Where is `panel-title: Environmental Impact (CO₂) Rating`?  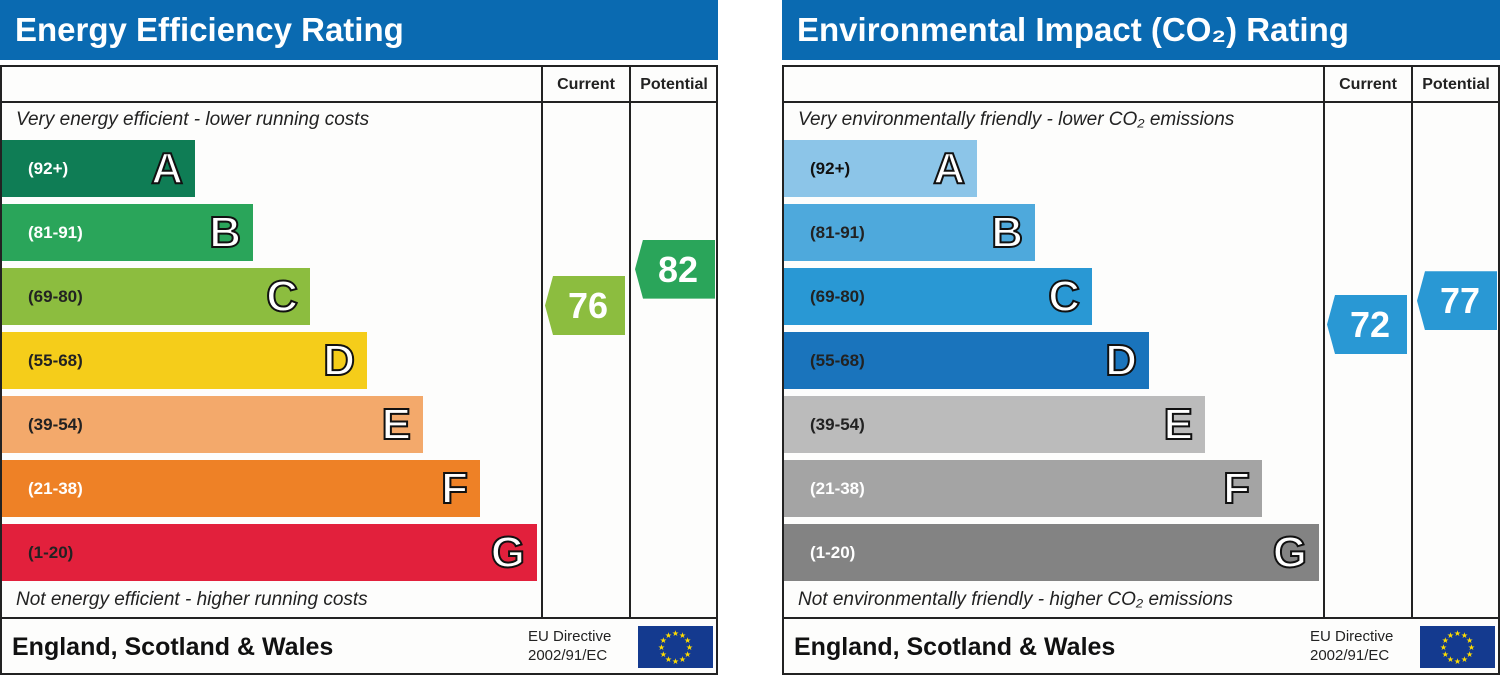
panel-title: Environmental Impact (CO₂) Rating is located at coordinates (1141, 30).